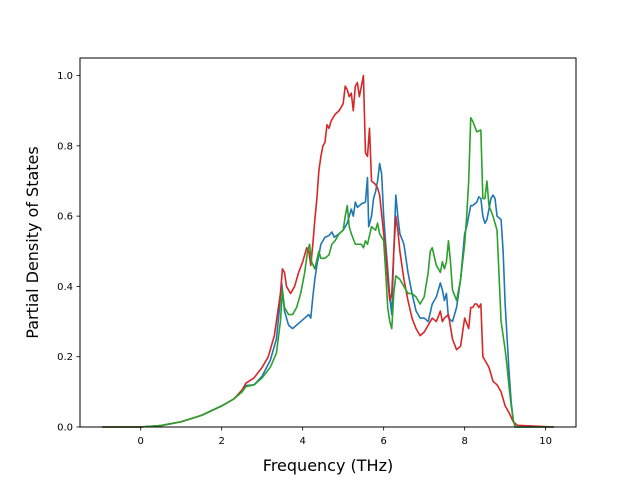  What do you see at coordinates (65, 287) in the screenshot?
I see `y-tick-label: 0.4` at bounding box center [65, 287].